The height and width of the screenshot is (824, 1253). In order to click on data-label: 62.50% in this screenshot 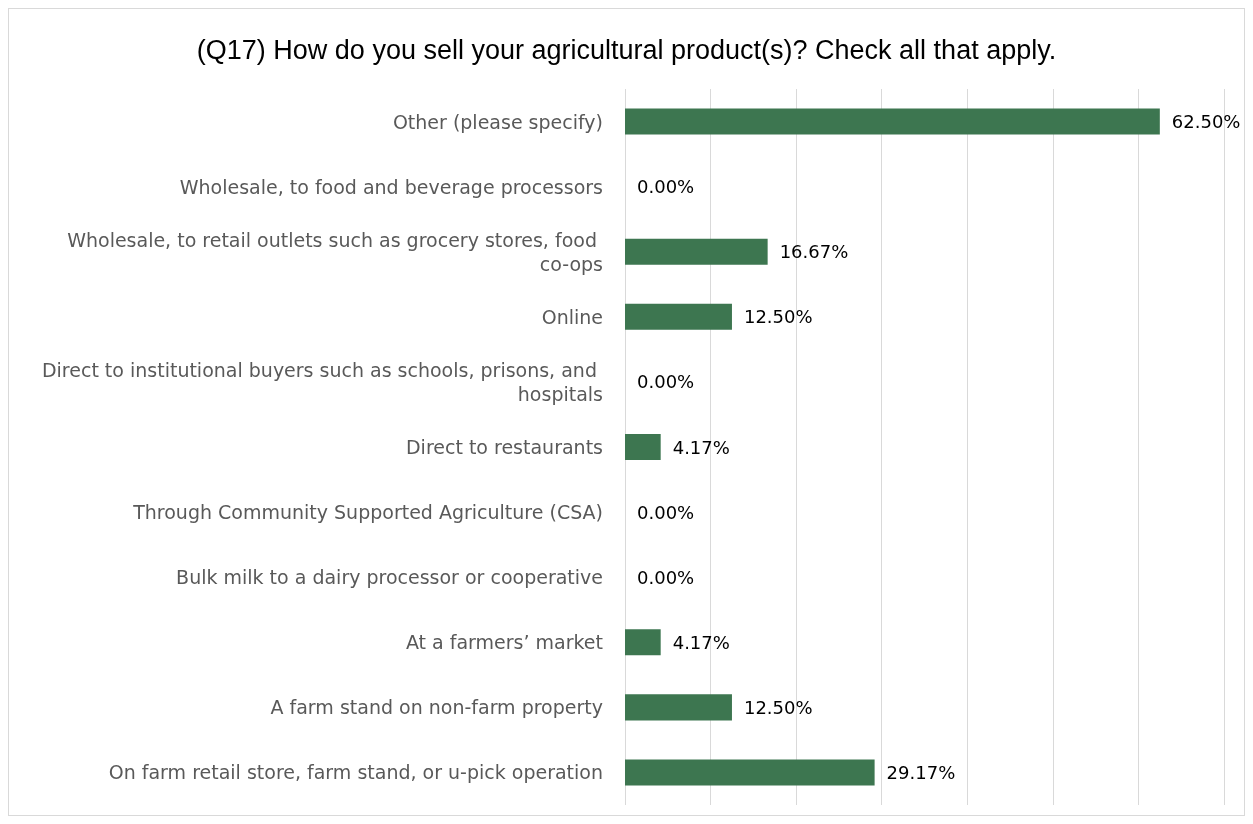, I will do `click(1206, 122)`.